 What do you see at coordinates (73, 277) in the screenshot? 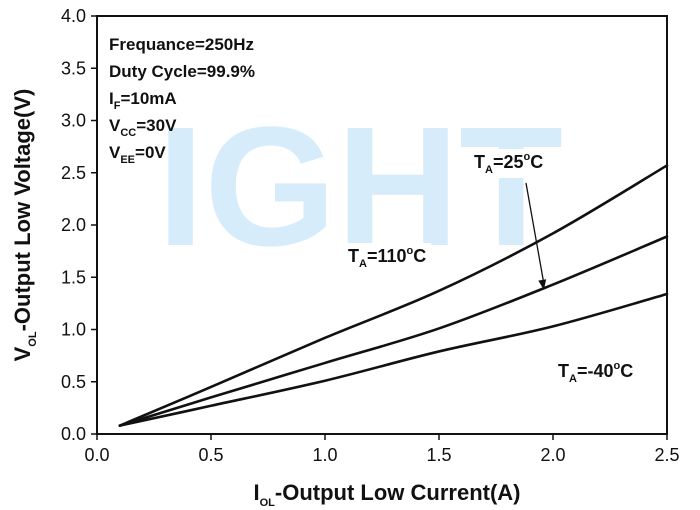
I see `y-tick-label: 1.5` at bounding box center [73, 277].